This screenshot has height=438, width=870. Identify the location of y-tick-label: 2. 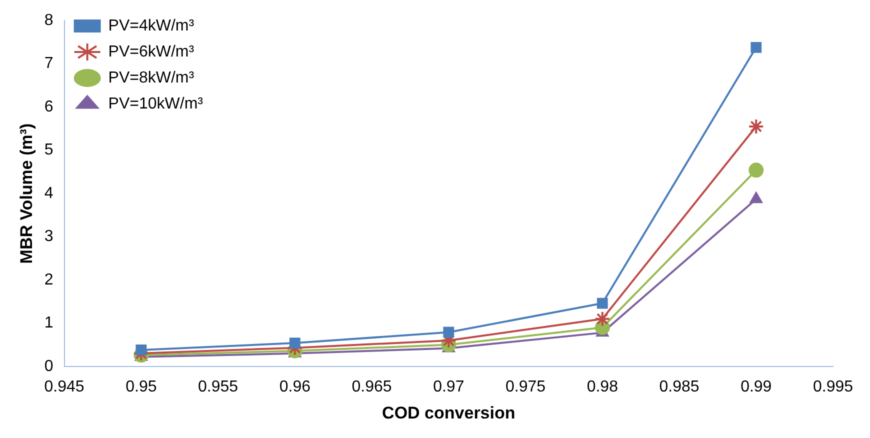
(49, 279).